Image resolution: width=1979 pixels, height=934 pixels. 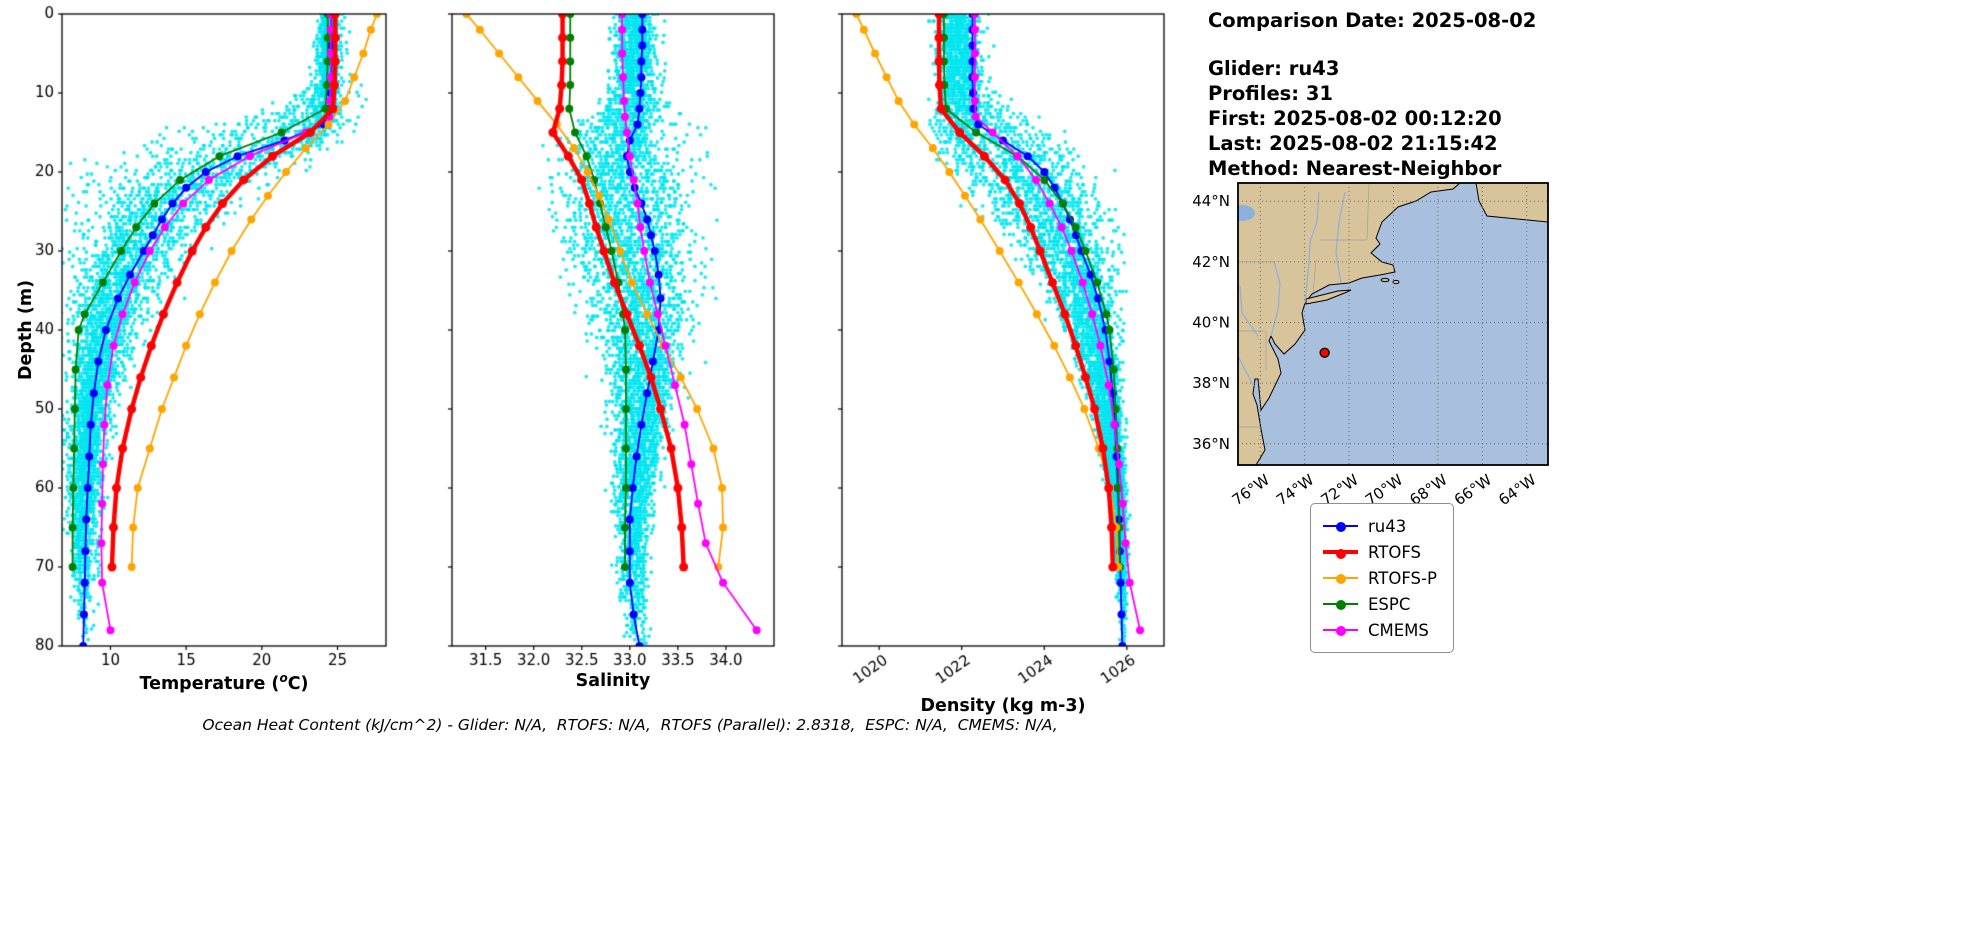 I want to click on temperature-axis-label-prefix: Temperature (, so click(x=209, y=683).